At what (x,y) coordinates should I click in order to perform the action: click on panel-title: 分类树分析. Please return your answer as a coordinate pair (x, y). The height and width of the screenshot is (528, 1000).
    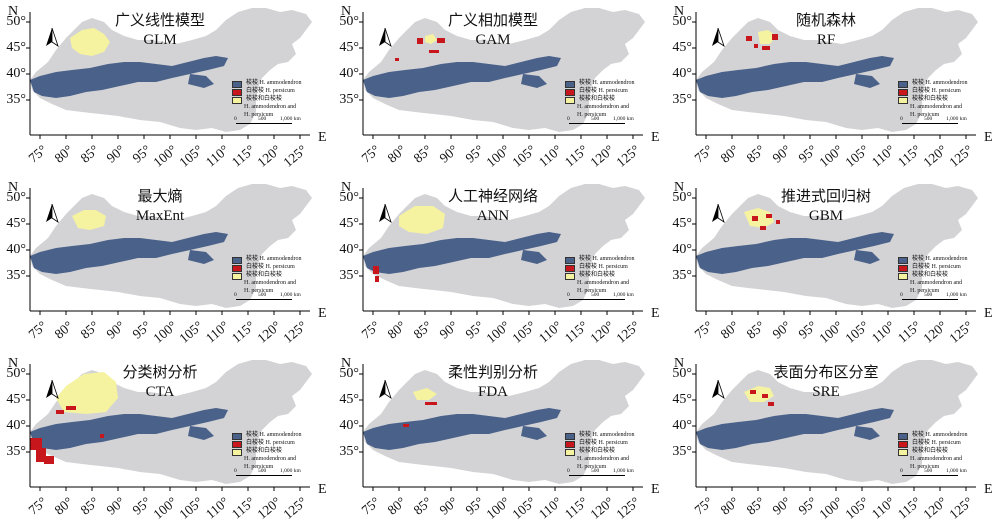
    Looking at the image, I should click on (160, 372).